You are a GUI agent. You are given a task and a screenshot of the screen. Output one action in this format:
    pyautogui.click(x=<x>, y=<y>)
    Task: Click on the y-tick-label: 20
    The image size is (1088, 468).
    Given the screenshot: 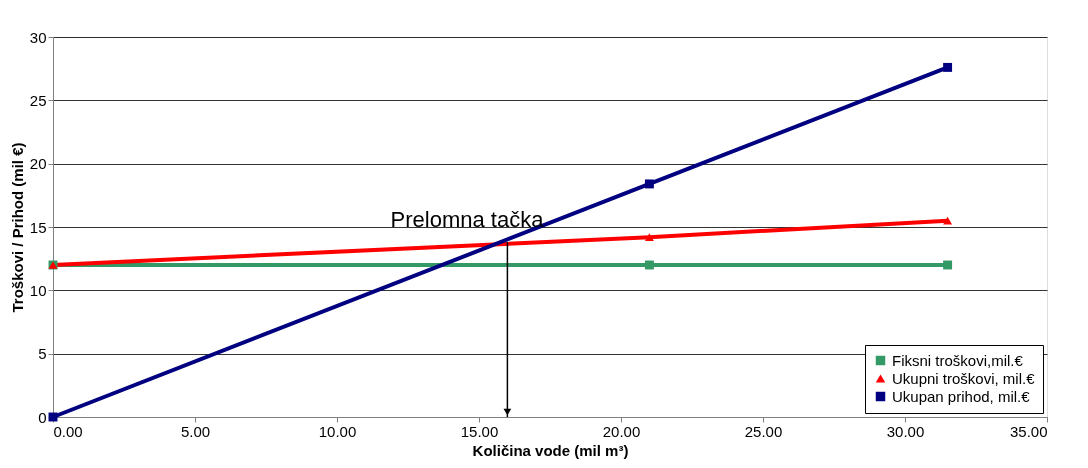 What is the action you would take?
    pyautogui.click(x=38, y=164)
    